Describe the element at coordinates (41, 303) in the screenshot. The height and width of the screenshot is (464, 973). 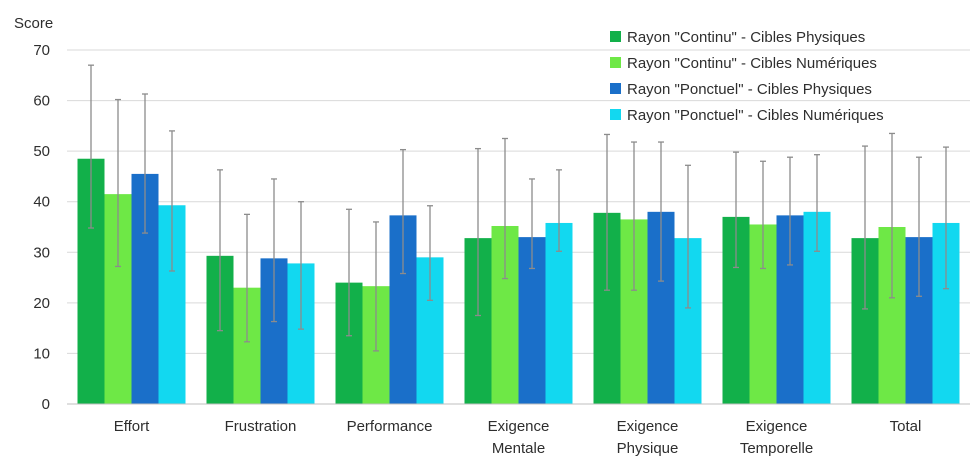
I see `y-tick-label: 20` at that location.